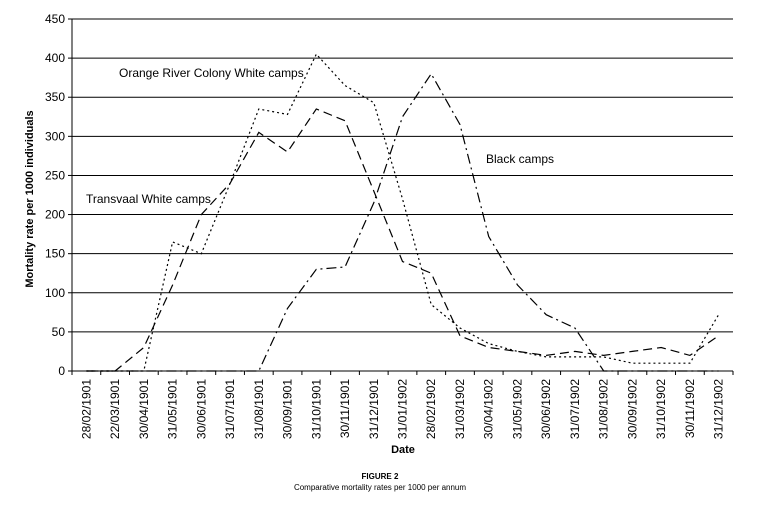 This screenshot has height=506, width=760. What do you see at coordinates (520, 159) in the screenshot?
I see `annotation-black-camps: Black camps` at bounding box center [520, 159].